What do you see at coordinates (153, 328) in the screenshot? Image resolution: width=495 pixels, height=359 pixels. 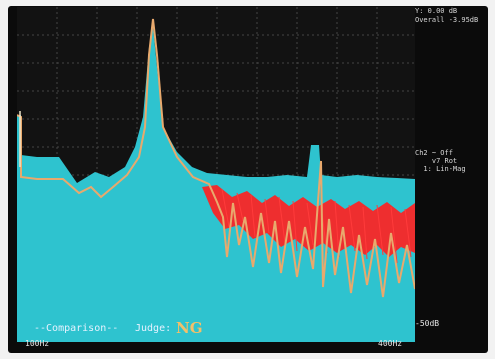 I see `judge-label: Judge:` at bounding box center [153, 328].